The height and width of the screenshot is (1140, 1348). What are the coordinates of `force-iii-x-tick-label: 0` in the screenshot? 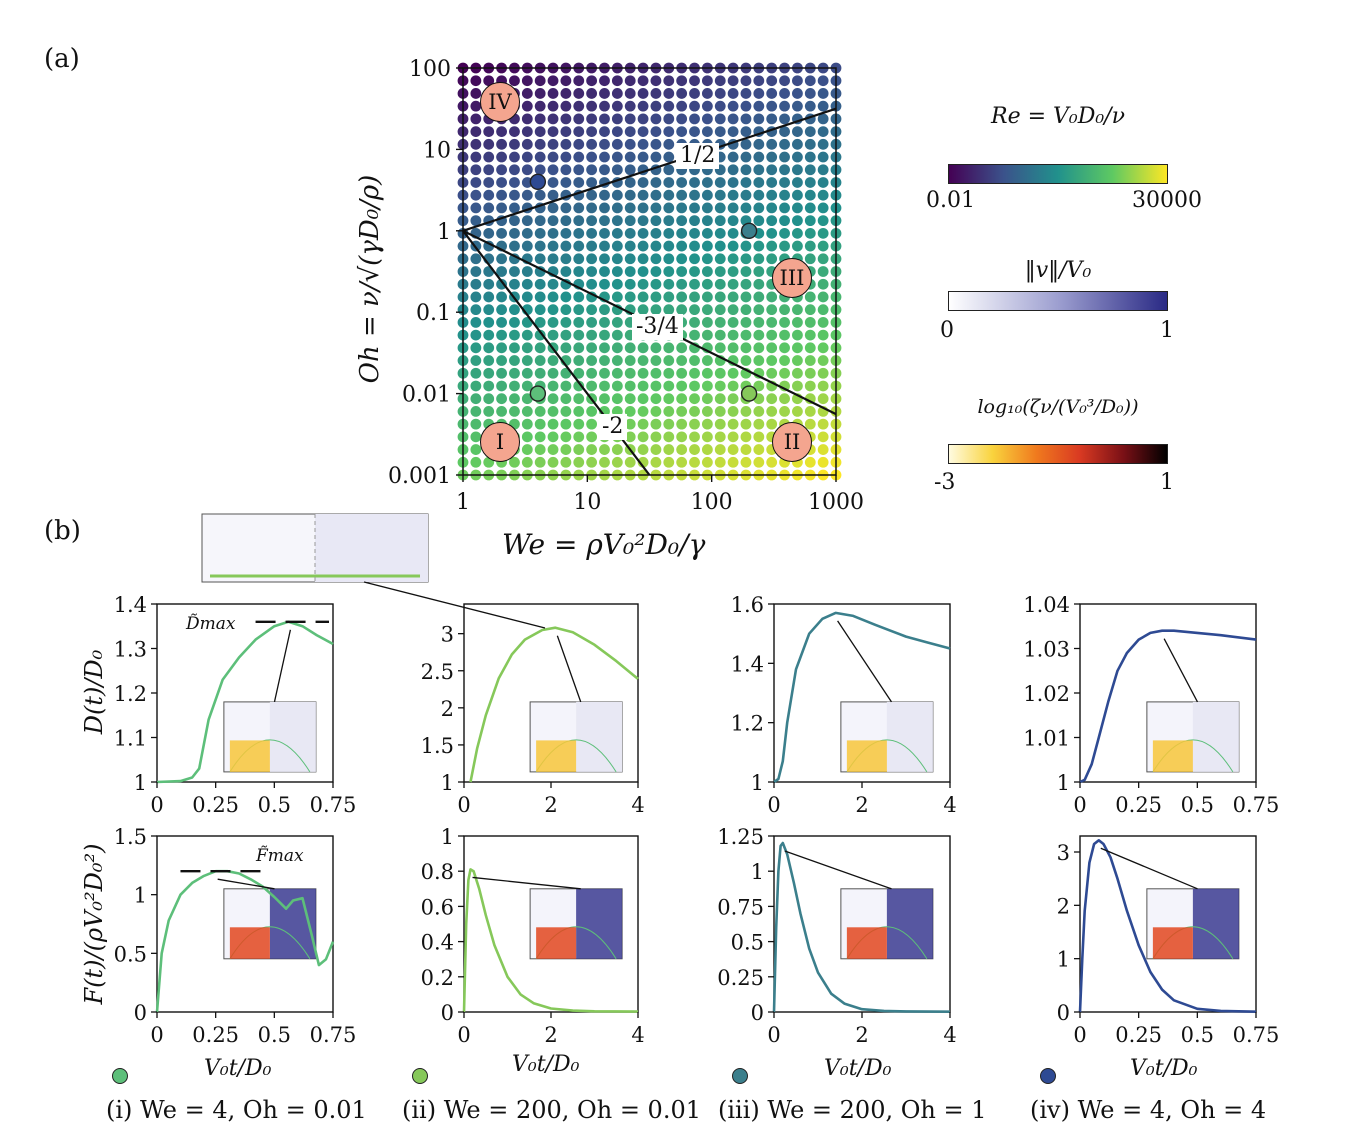 It's located at (773, 1035).